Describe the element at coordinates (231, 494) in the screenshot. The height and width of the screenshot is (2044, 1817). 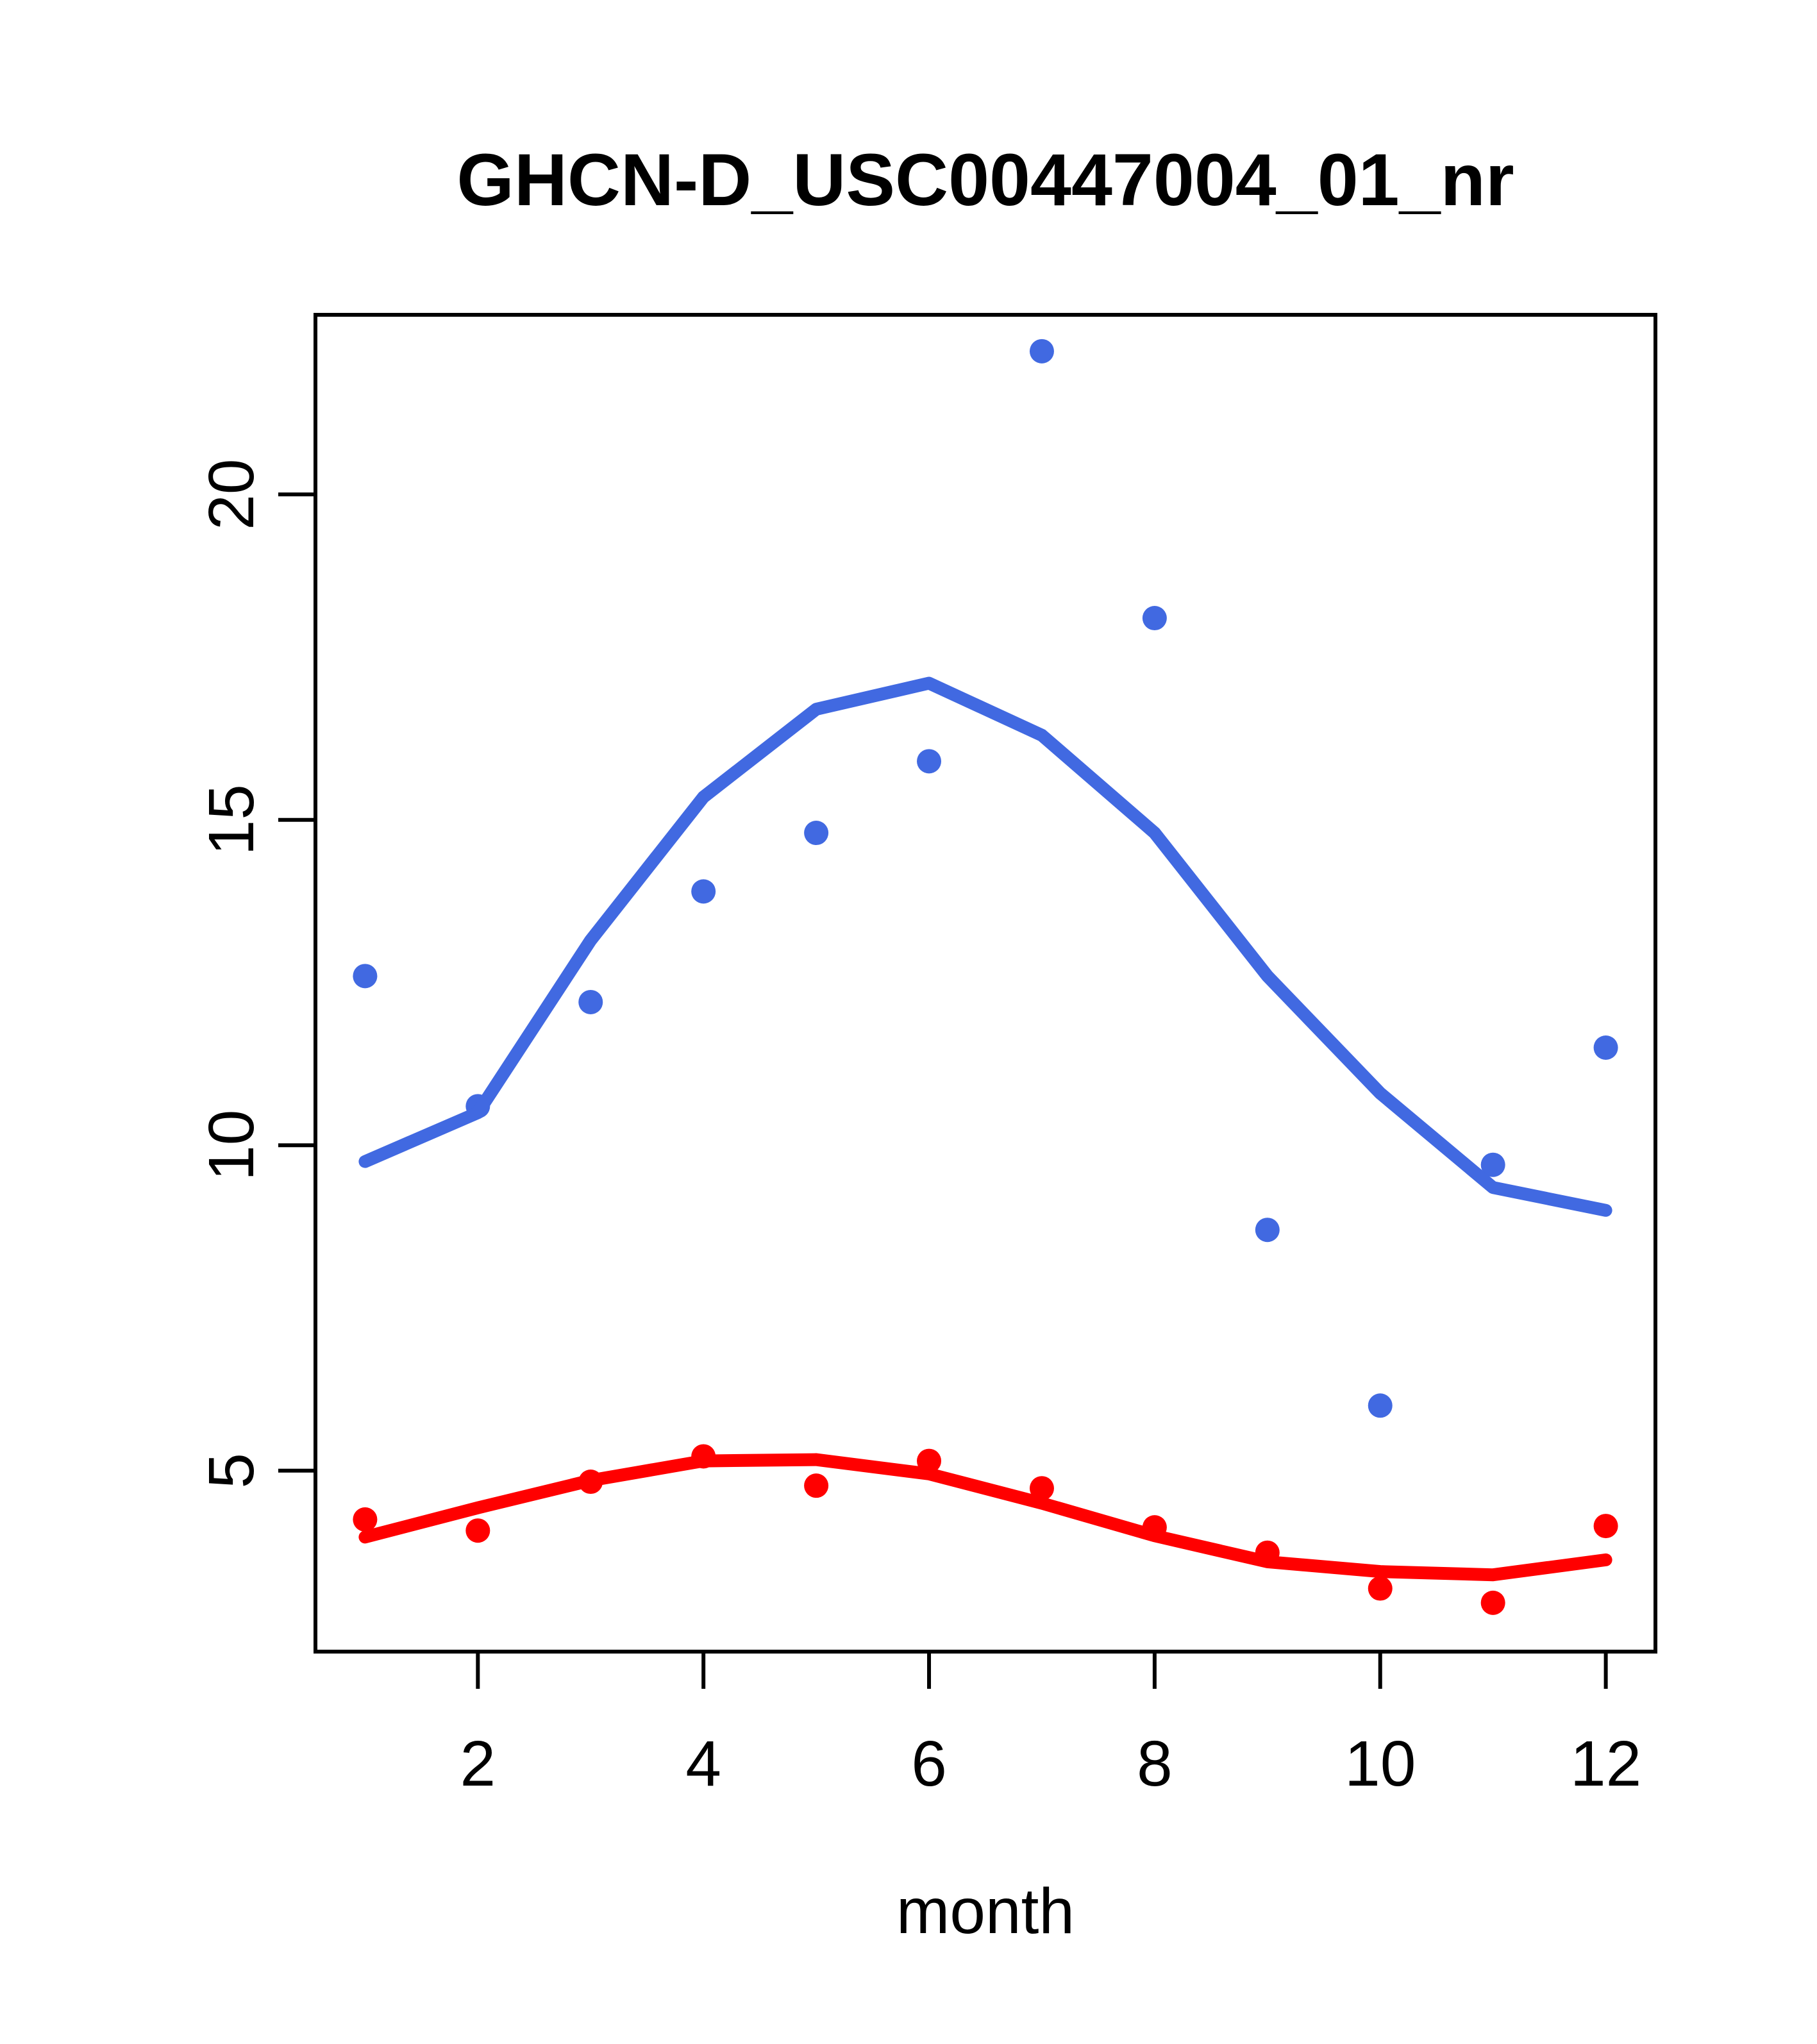
I see `y-tick-label: 20` at that location.